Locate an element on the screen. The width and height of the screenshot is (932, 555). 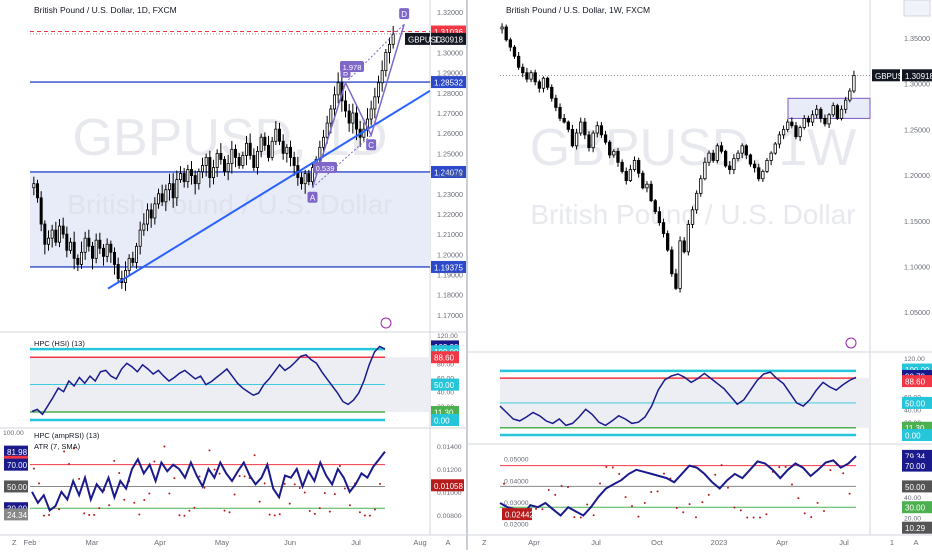
osc2-right-badge: 30.00 is located at coordinates (915, 508).